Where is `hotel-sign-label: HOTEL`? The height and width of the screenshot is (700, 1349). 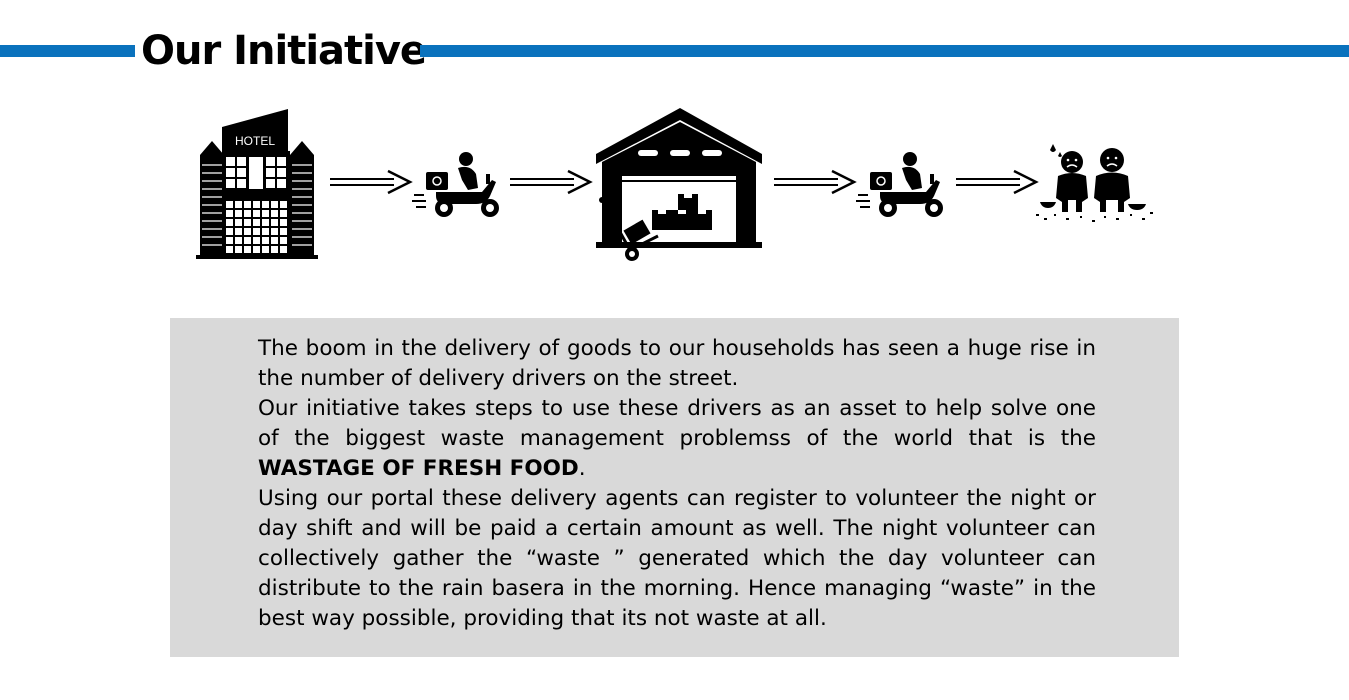
hotel-sign-label: HOTEL is located at coordinates (255, 141).